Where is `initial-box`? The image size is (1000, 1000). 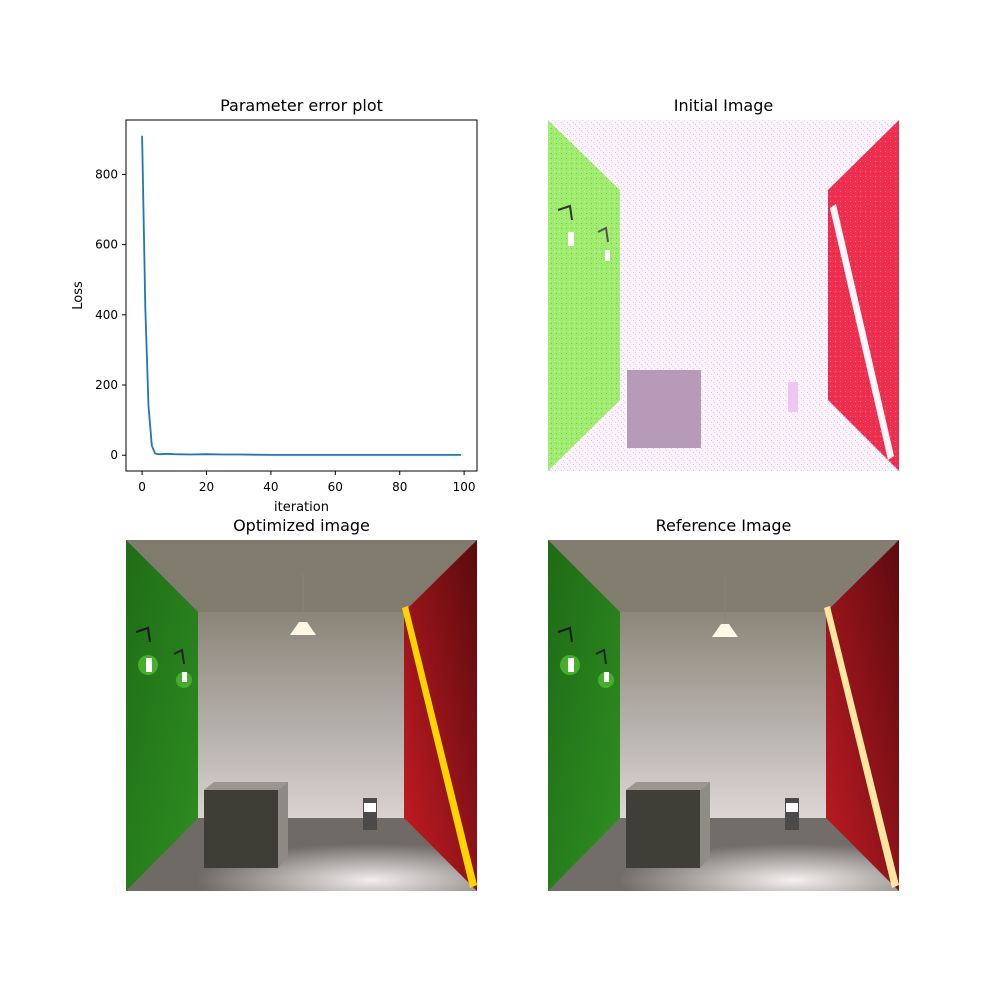 initial-box is located at coordinates (664, 409).